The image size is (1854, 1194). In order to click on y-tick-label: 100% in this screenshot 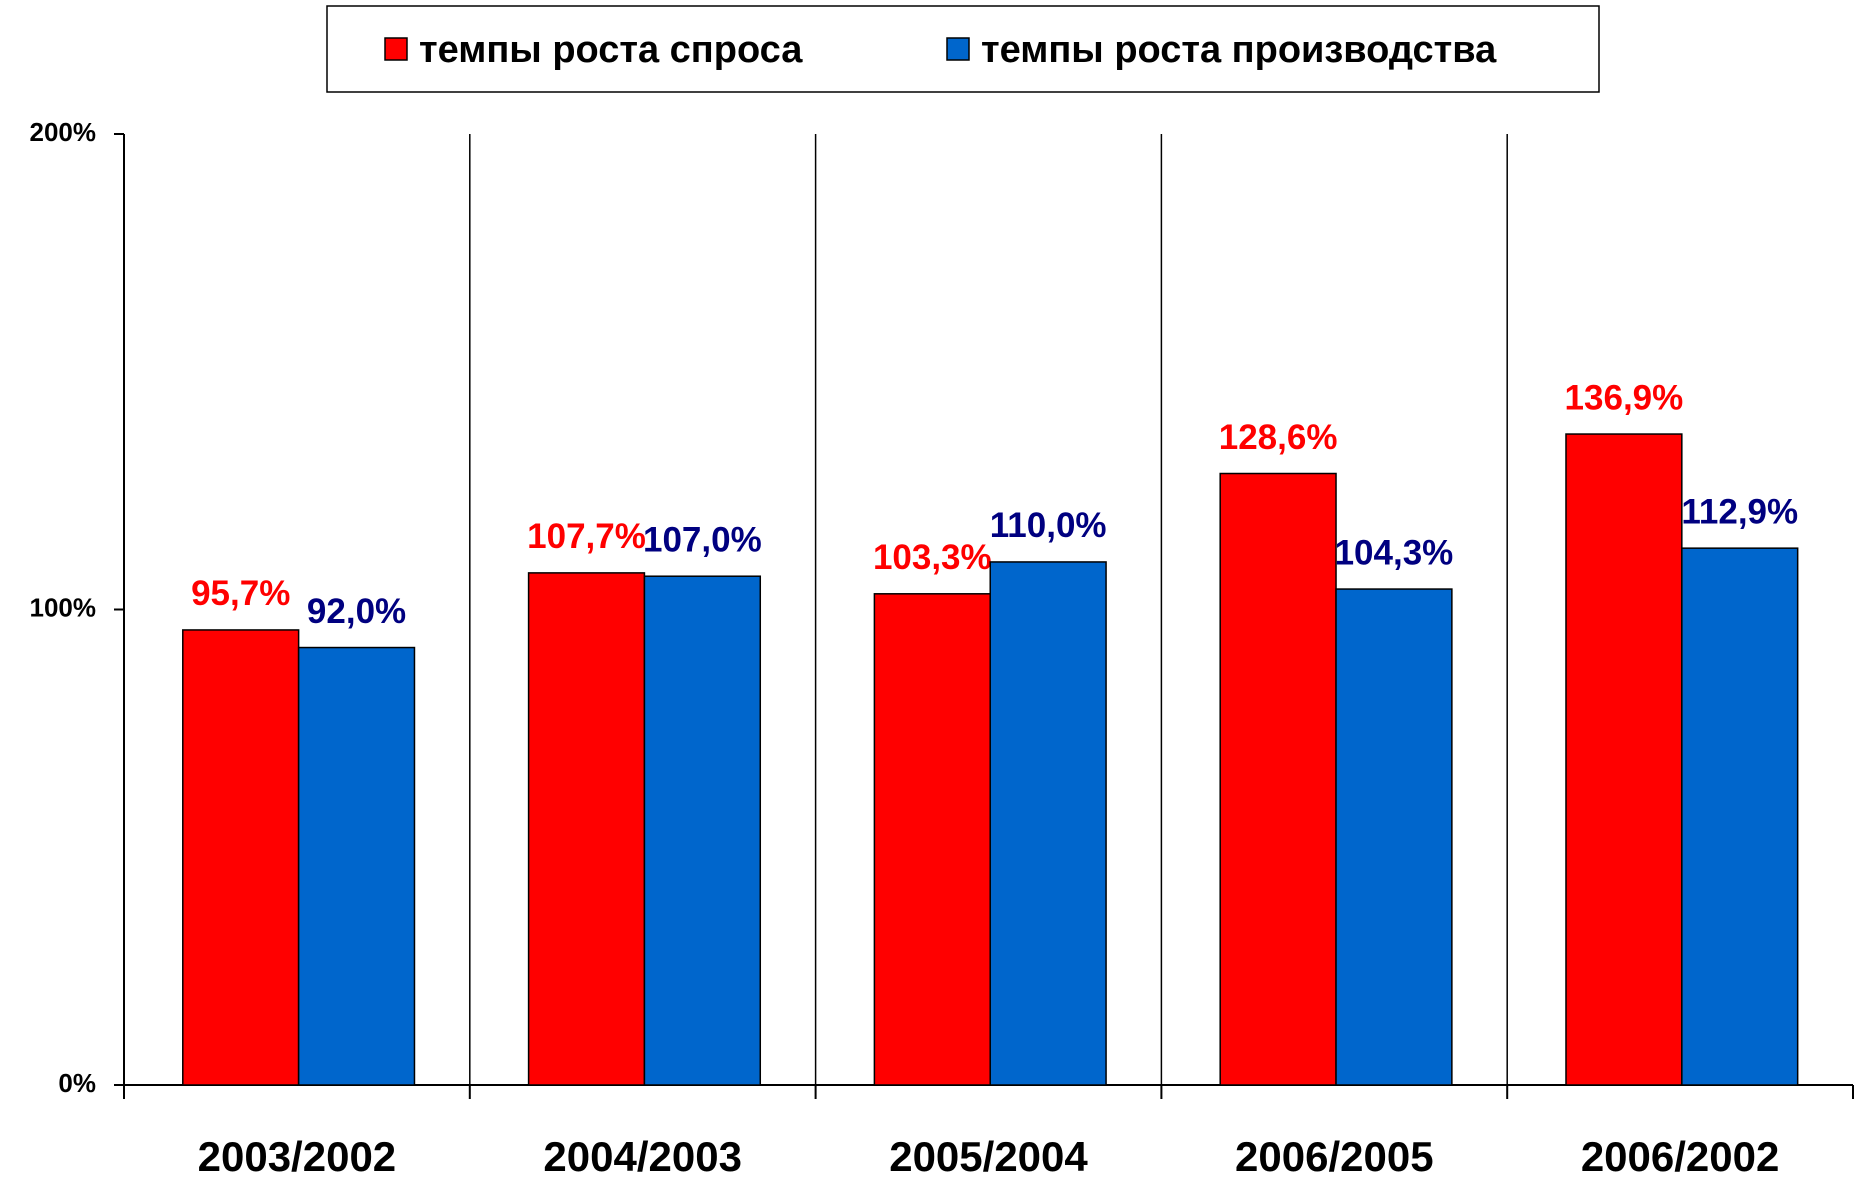, I will do `click(63, 607)`.